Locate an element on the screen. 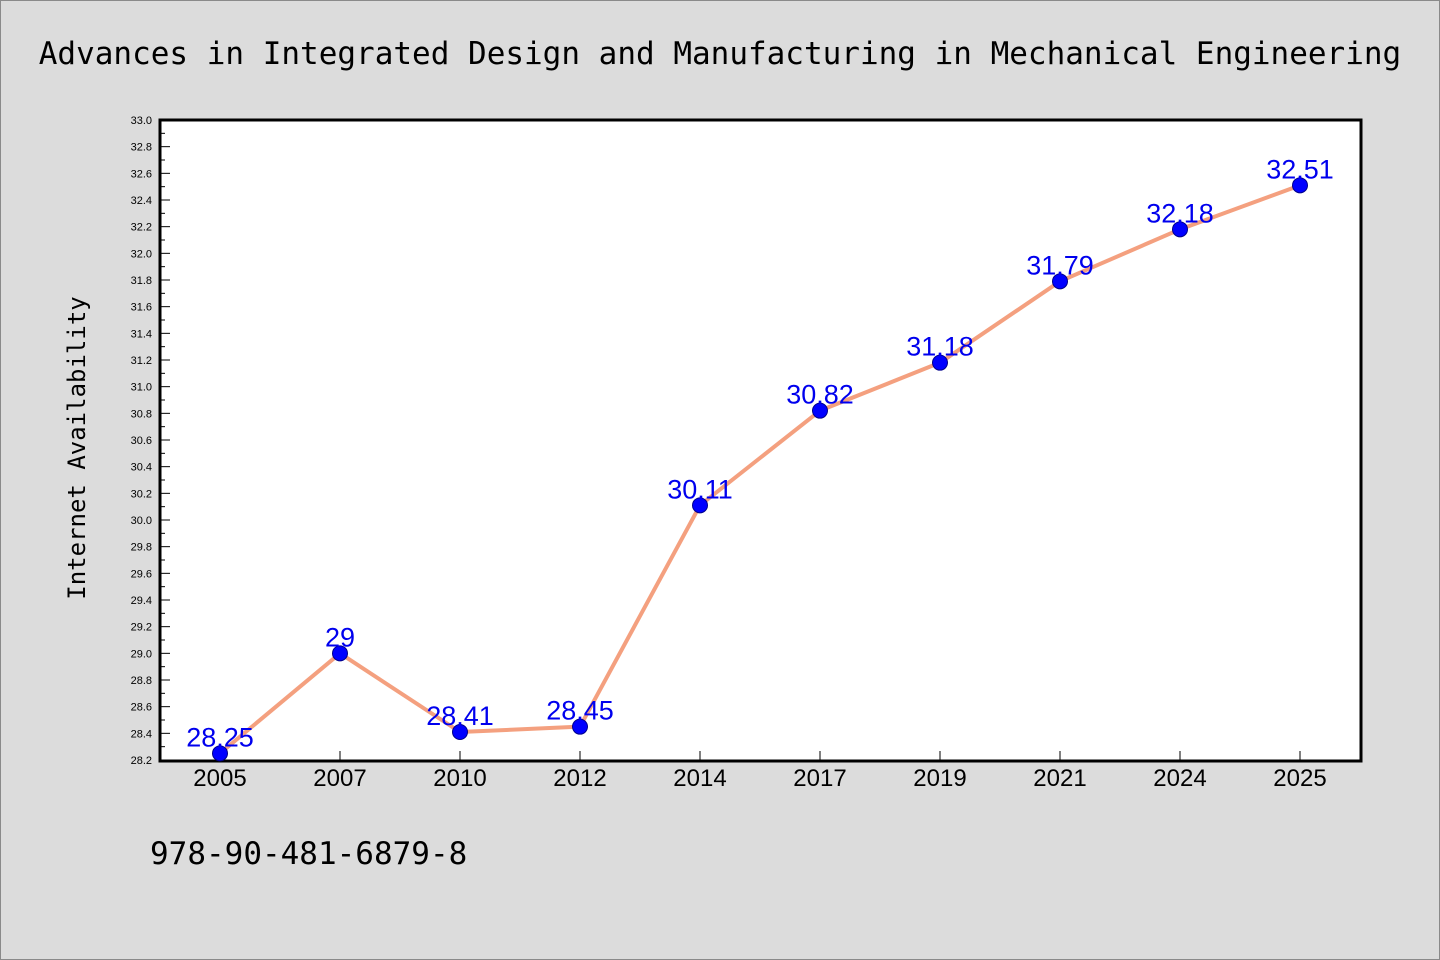  data-label: 29 is located at coordinates (340, 637).